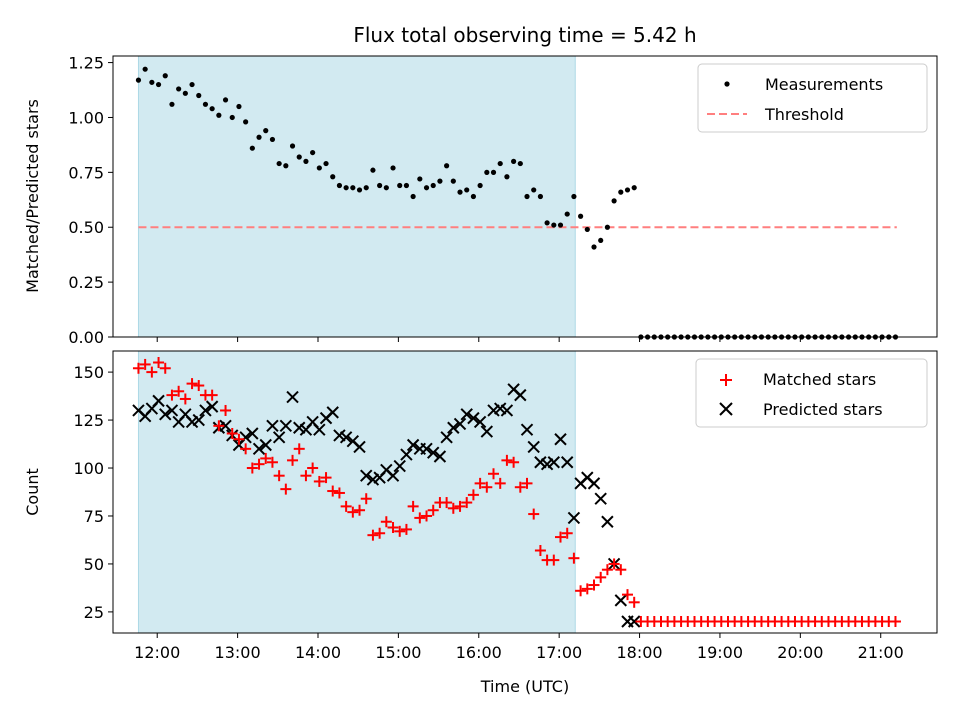 The width and height of the screenshot is (960, 720). Describe the element at coordinates (640, 652) in the screenshot. I see `x-tick-label: 18:00` at that location.